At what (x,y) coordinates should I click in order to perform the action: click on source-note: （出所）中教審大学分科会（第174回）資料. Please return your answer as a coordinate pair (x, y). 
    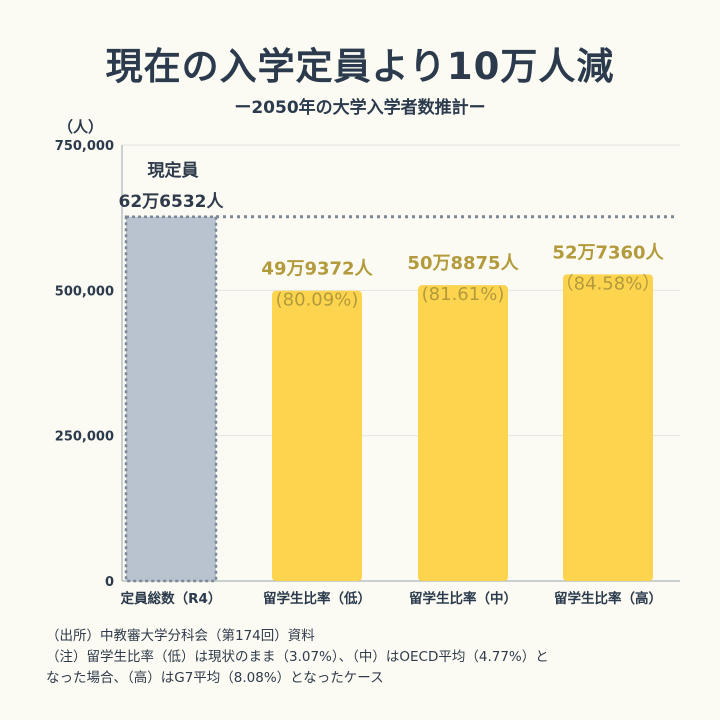
    Looking at the image, I should click on (180, 636).